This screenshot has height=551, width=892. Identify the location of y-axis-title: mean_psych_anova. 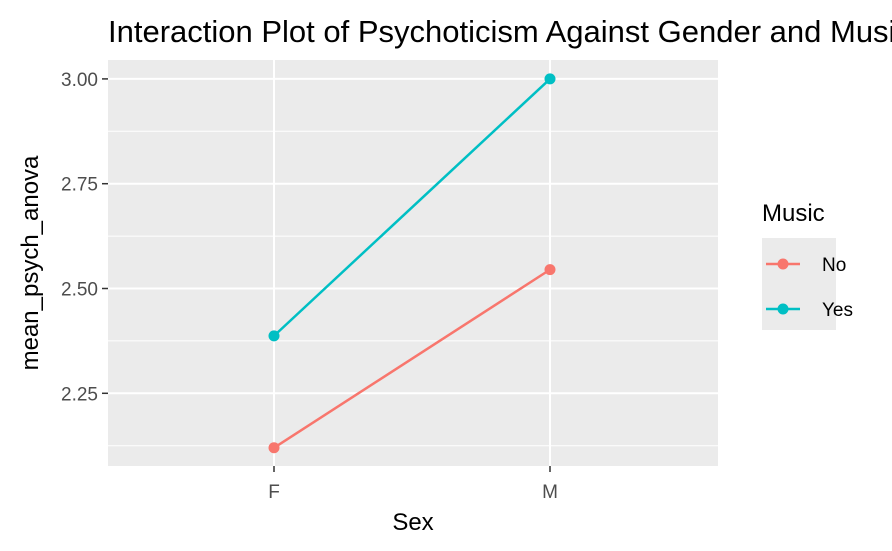
(30, 262).